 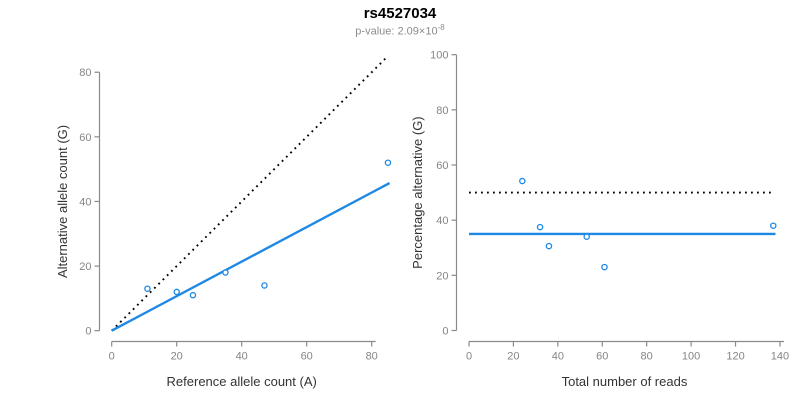 I want to click on y-tick-label: 100, so click(x=439, y=56).